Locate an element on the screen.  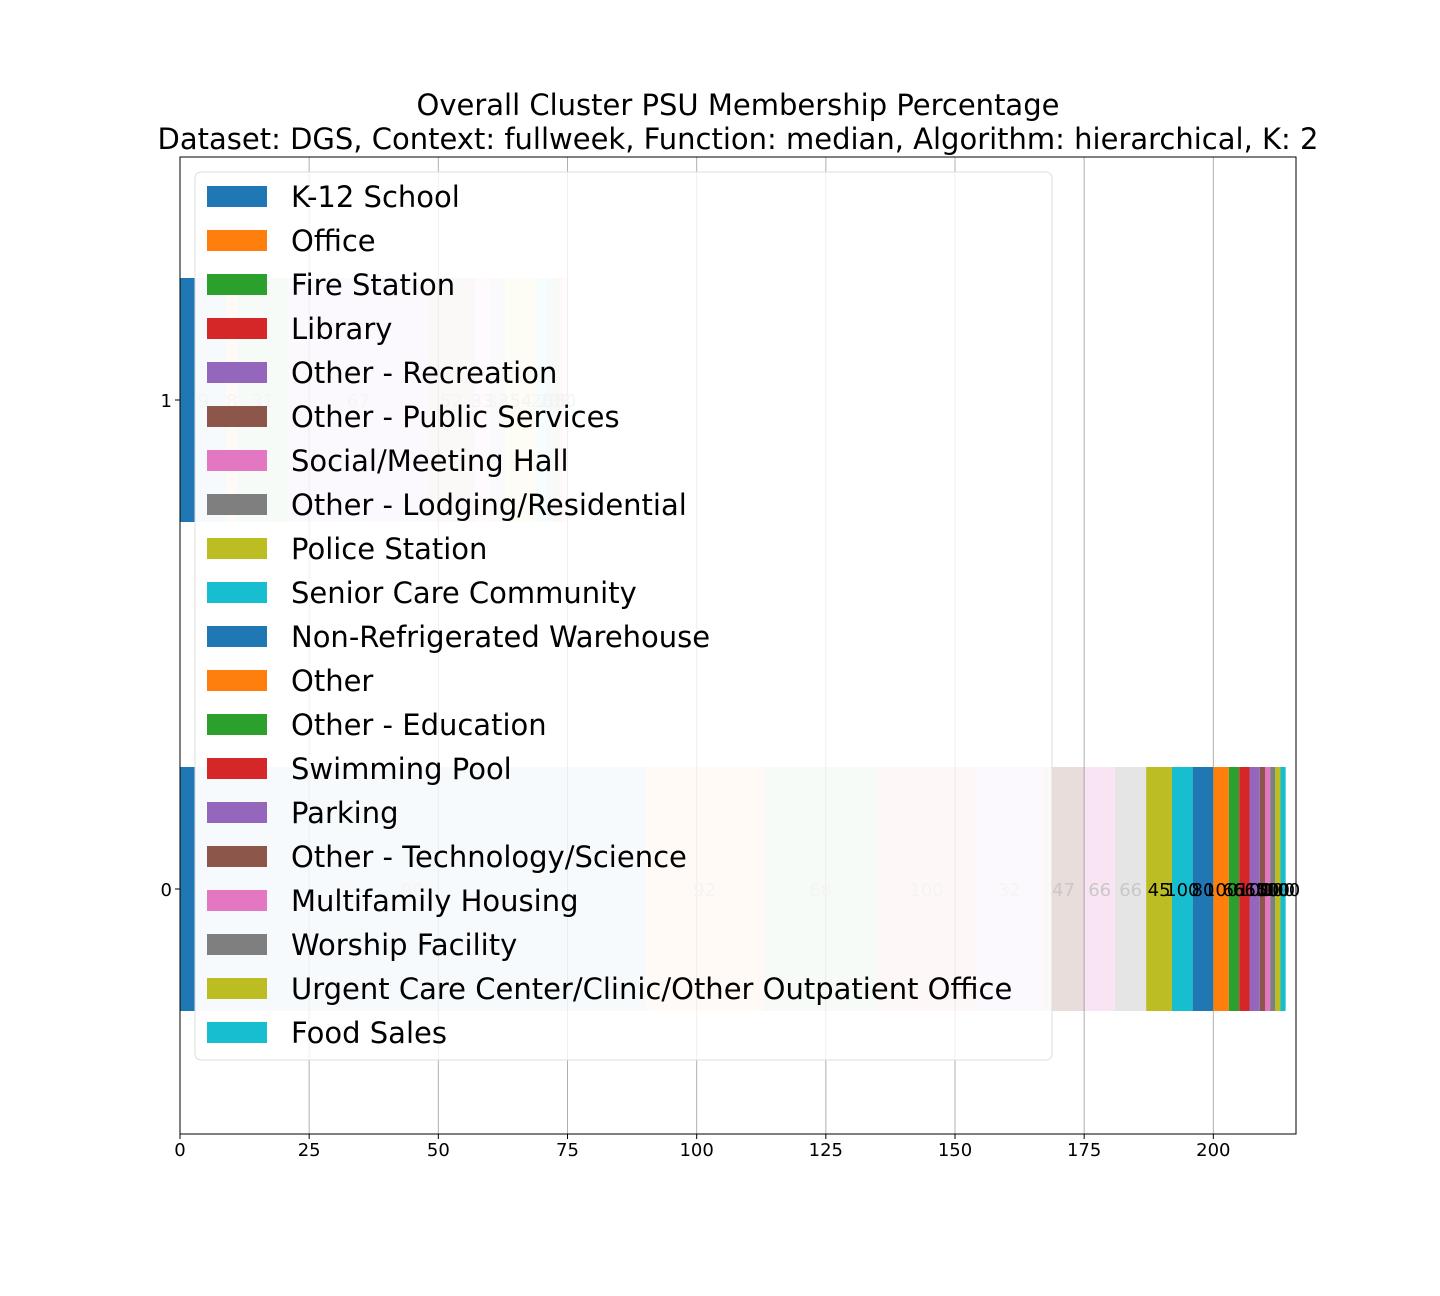
legend-label: K-12 School is located at coordinates (375, 197).